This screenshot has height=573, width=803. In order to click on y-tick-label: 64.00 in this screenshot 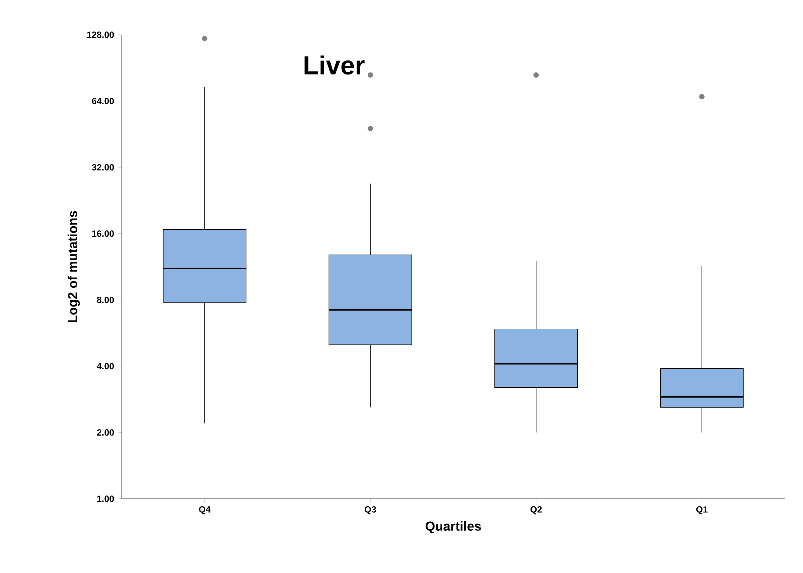, I will do `click(103, 101)`.